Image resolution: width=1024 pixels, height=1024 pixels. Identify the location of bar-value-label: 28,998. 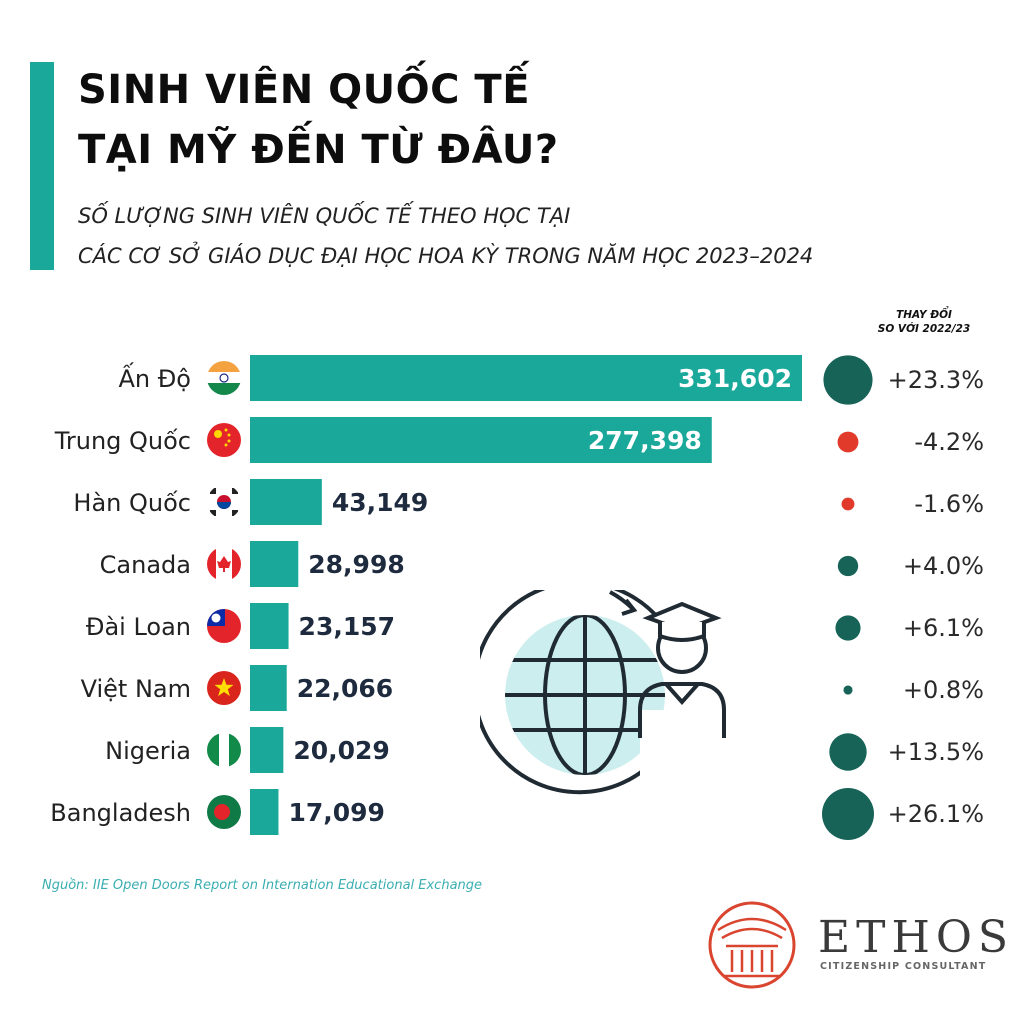
(356, 564).